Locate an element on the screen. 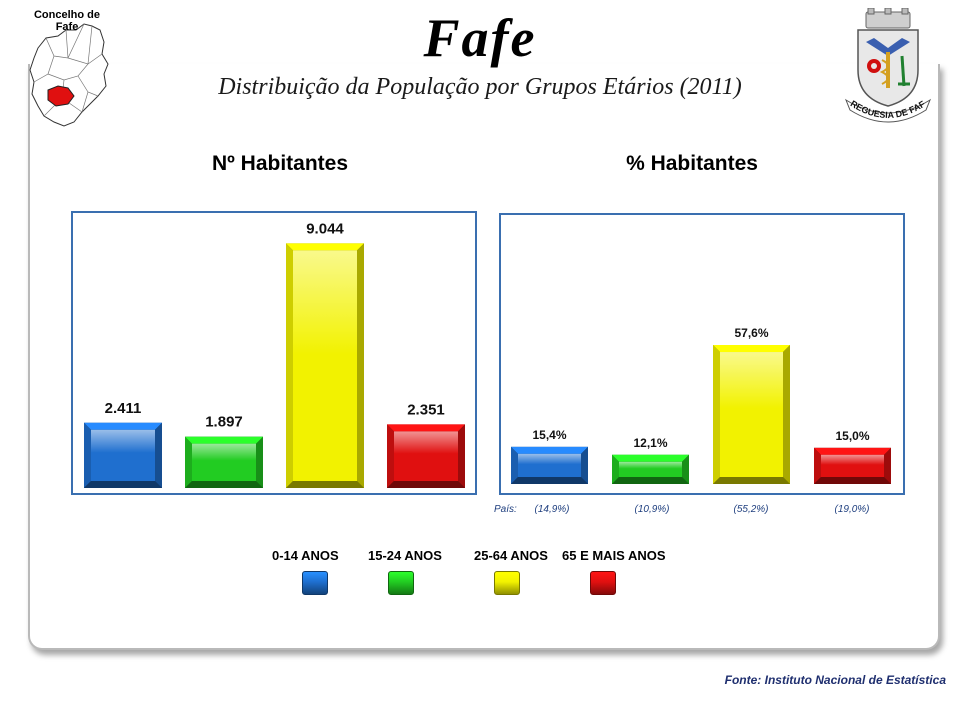 This screenshot has height=720, width=960. data-label-habitantes-0-14: 2.411 is located at coordinates (123, 408).